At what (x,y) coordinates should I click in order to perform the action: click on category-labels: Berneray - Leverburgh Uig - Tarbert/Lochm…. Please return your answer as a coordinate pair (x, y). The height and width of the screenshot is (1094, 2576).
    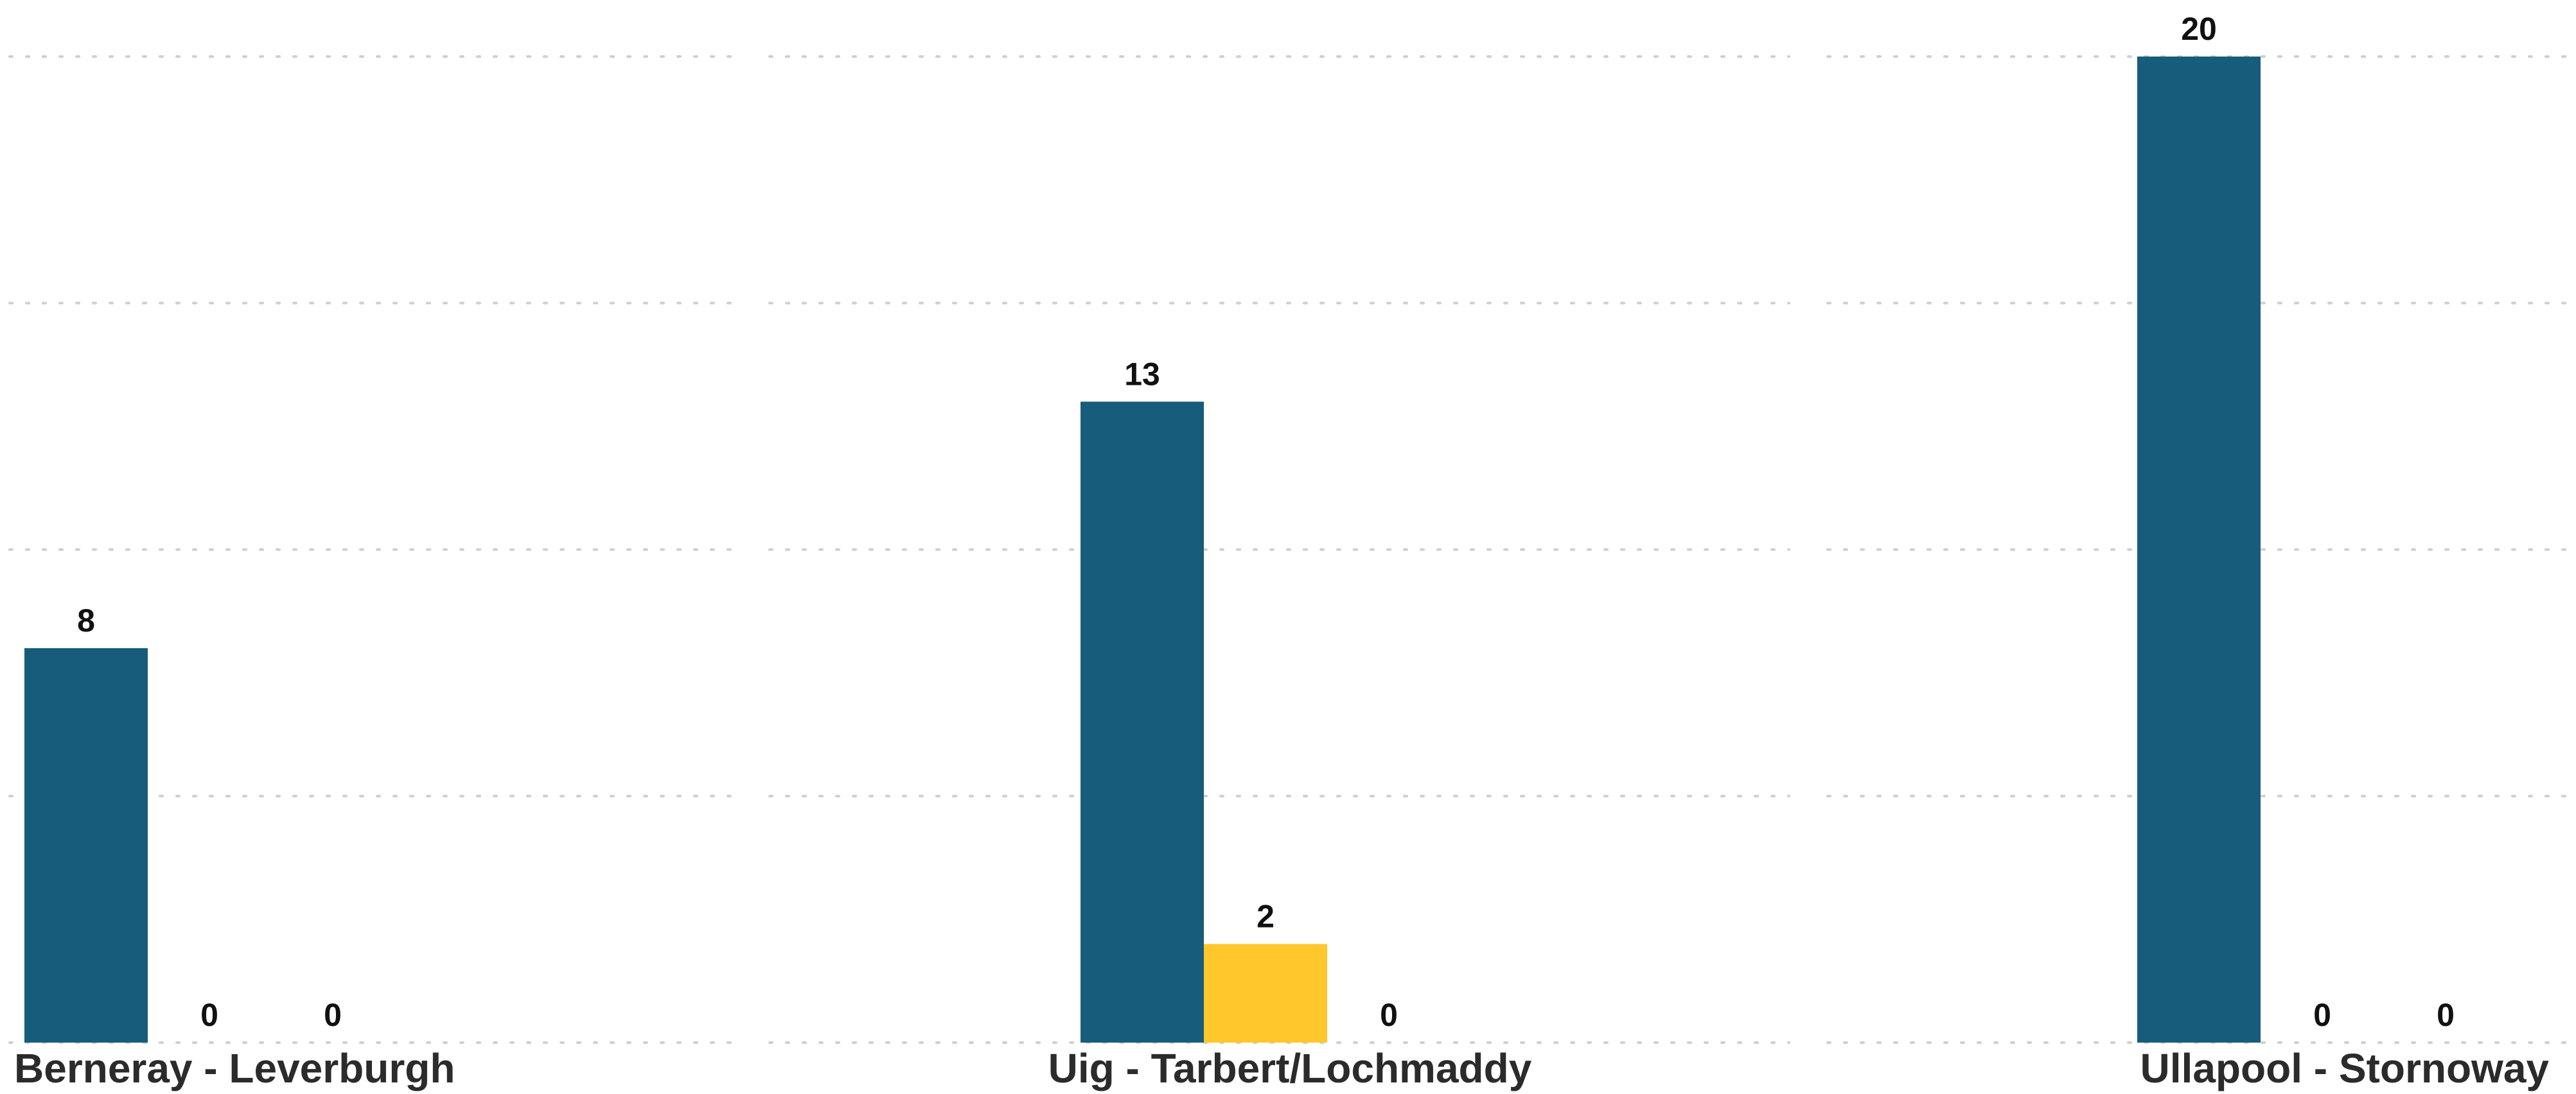
    Looking at the image, I should click on (1281, 1068).